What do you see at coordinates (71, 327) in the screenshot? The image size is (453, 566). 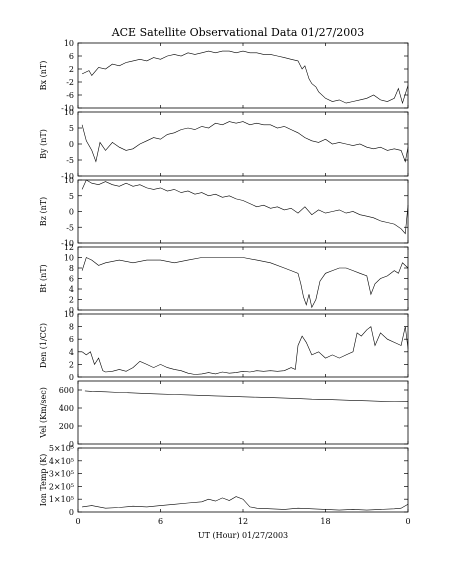 I see `y-tick-label-den: 8` at bounding box center [71, 327].